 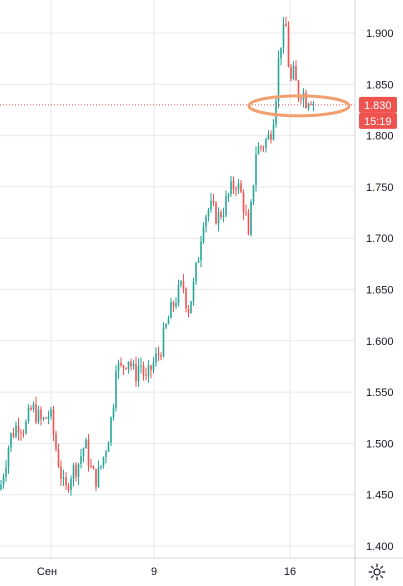 I want to click on time-tick-label: 9, so click(x=154, y=572).